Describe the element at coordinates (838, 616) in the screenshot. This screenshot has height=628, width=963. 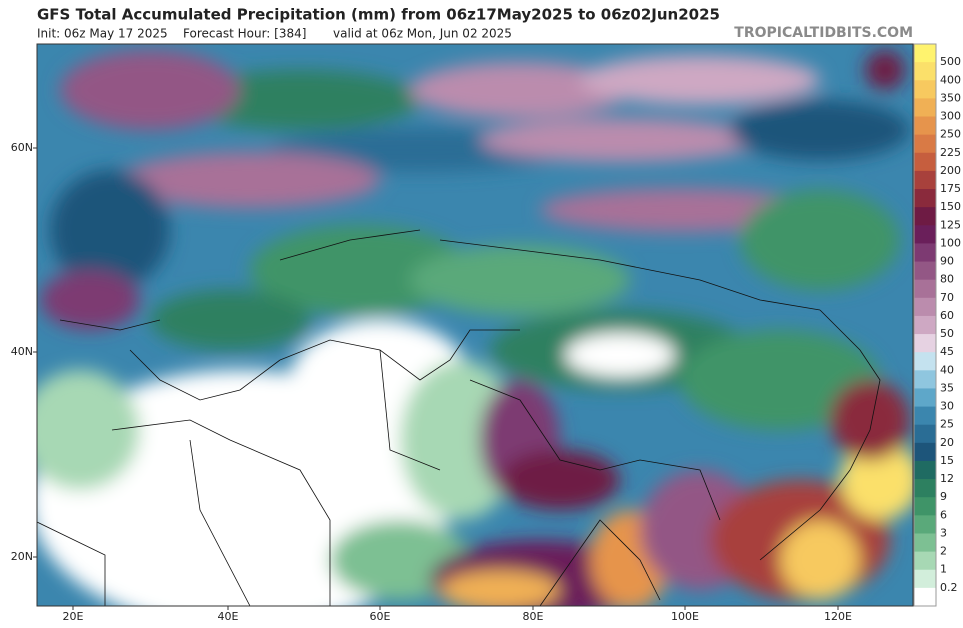
I see `lon-label: 120E` at that location.